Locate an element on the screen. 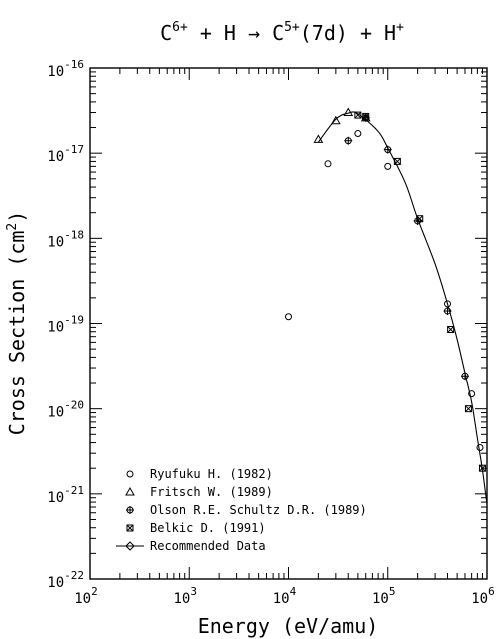 Image resolution: width=499 pixels, height=639 pixels. y-tick-label: 10-17 is located at coordinates (65, 154).